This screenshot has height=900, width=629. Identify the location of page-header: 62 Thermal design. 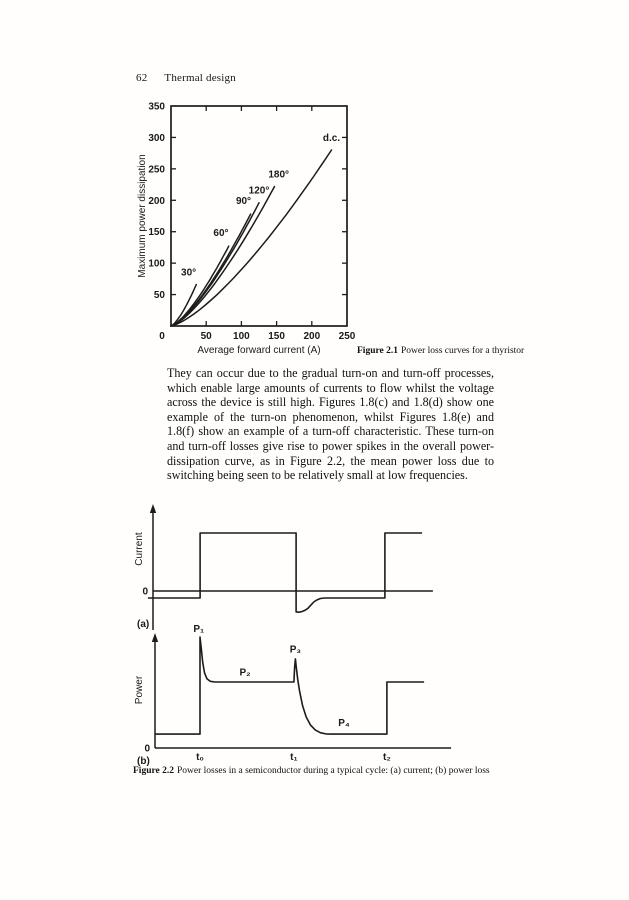
(186, 78).